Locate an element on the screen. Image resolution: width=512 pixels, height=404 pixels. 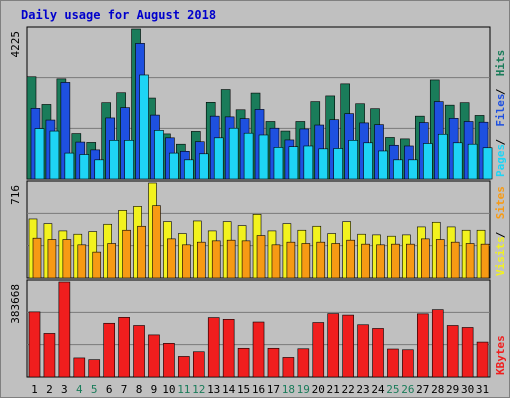
x-tick-label-11: 11 is located at coordinates (183, 389).